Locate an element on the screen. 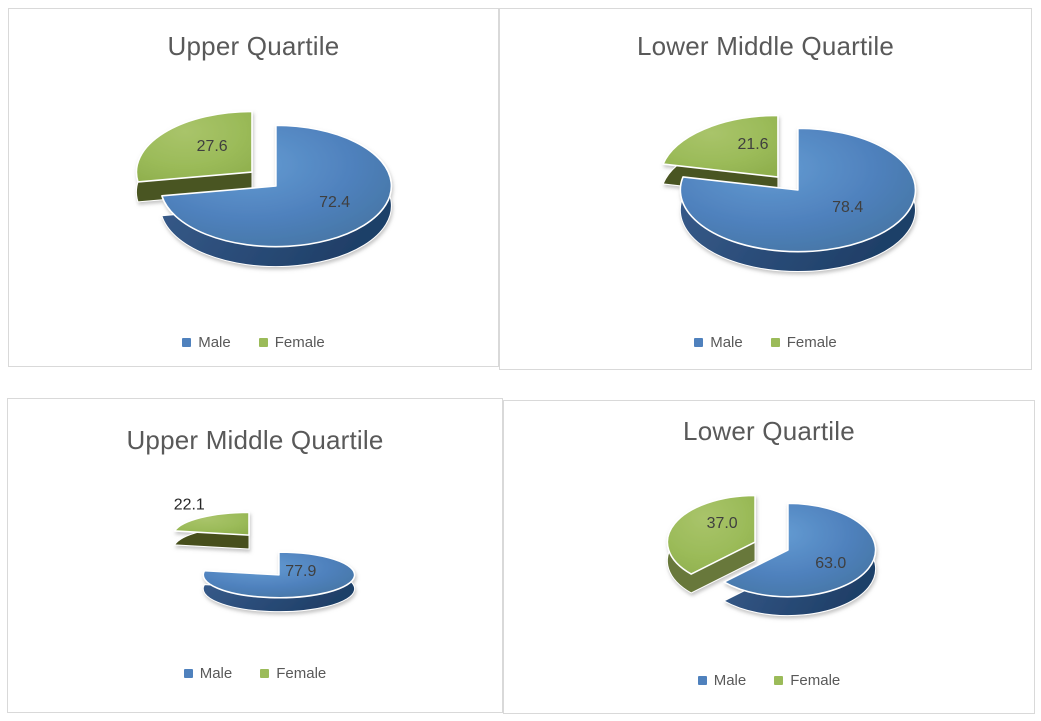 The height and width of the screenshot is (721, 1041). chart-title: Upper Quartile is located at coordinates (253, 46).